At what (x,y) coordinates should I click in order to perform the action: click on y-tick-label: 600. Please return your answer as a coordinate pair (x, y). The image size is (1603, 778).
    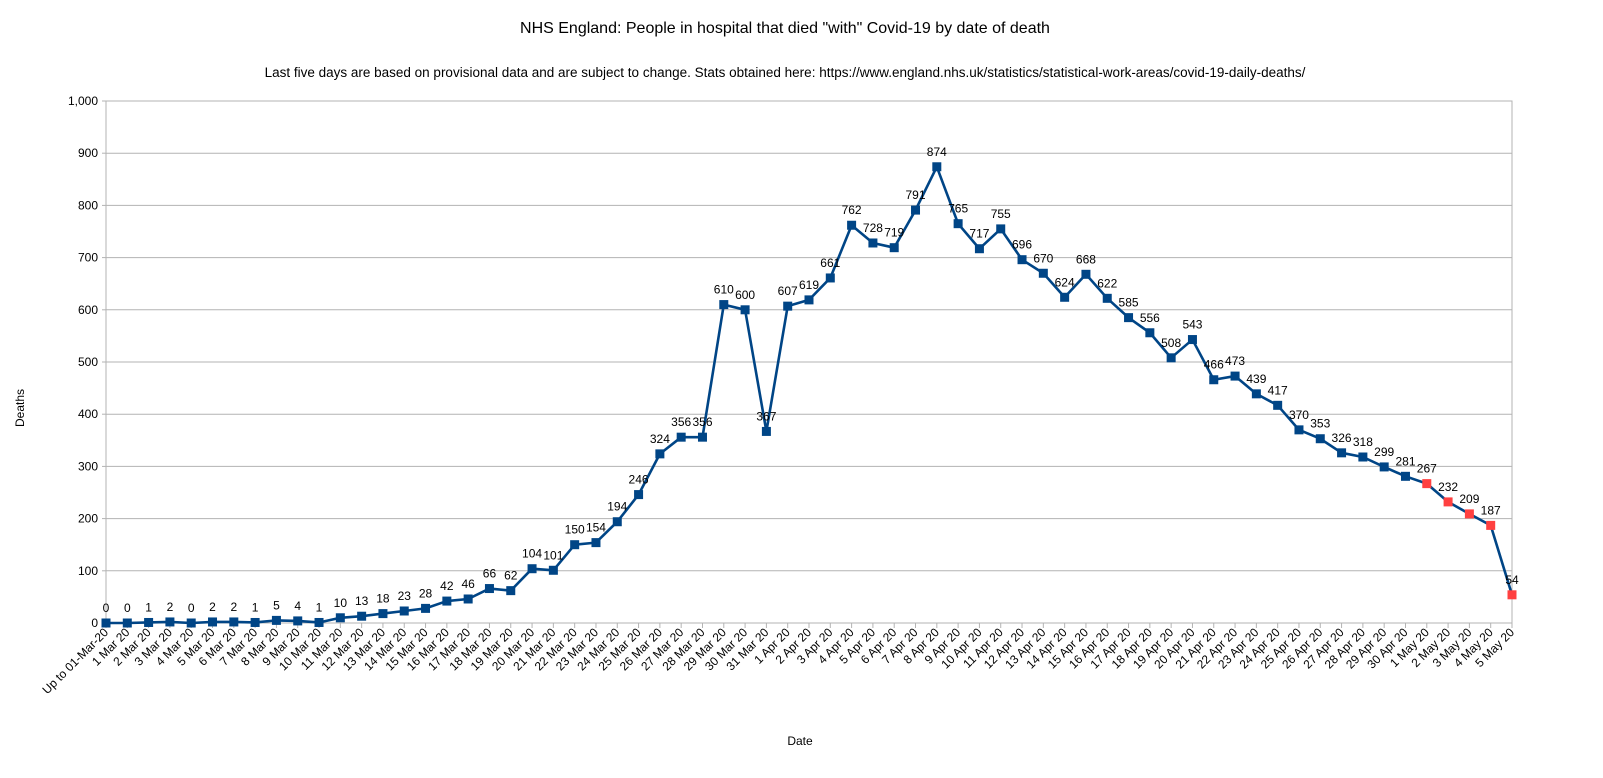
    Looking at the image, I should click on (88, 310).